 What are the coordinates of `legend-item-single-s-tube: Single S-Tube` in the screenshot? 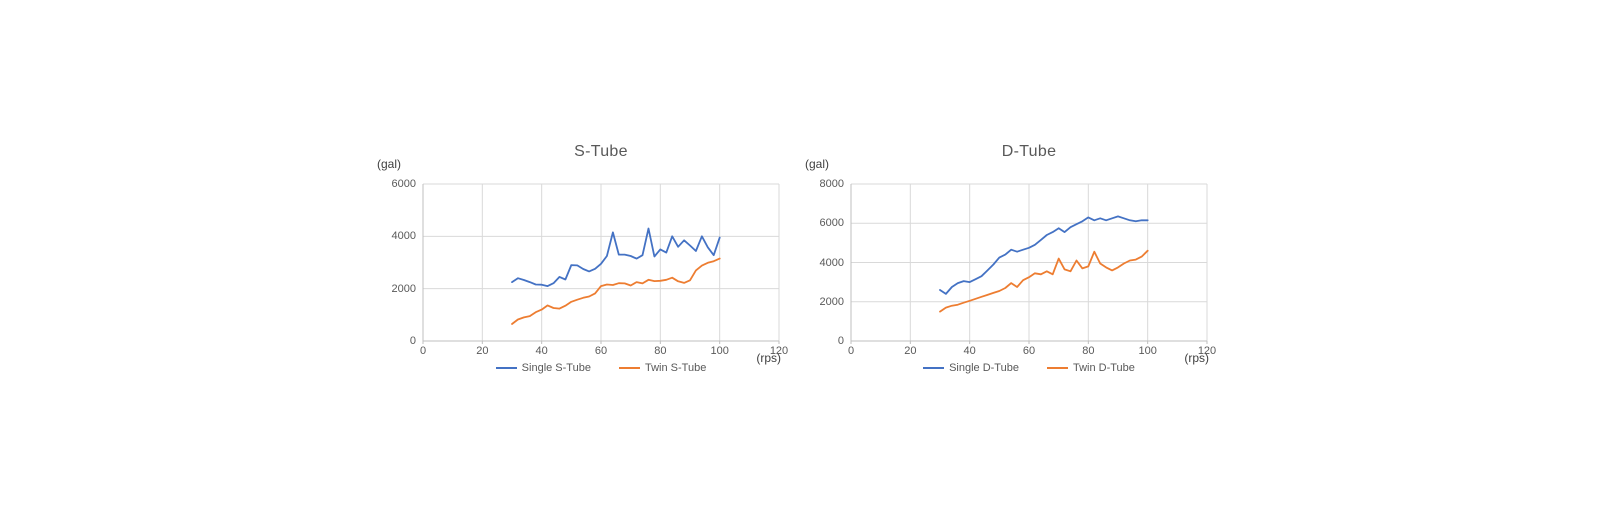 It's located at (543, 368).